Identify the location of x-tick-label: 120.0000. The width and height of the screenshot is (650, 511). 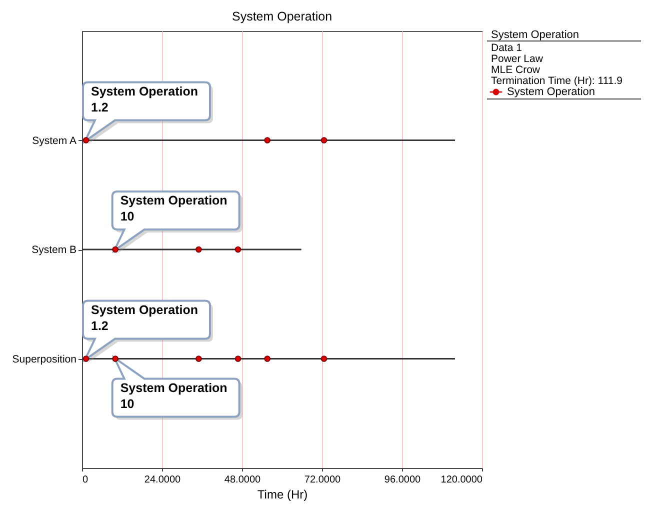
(461, 480).